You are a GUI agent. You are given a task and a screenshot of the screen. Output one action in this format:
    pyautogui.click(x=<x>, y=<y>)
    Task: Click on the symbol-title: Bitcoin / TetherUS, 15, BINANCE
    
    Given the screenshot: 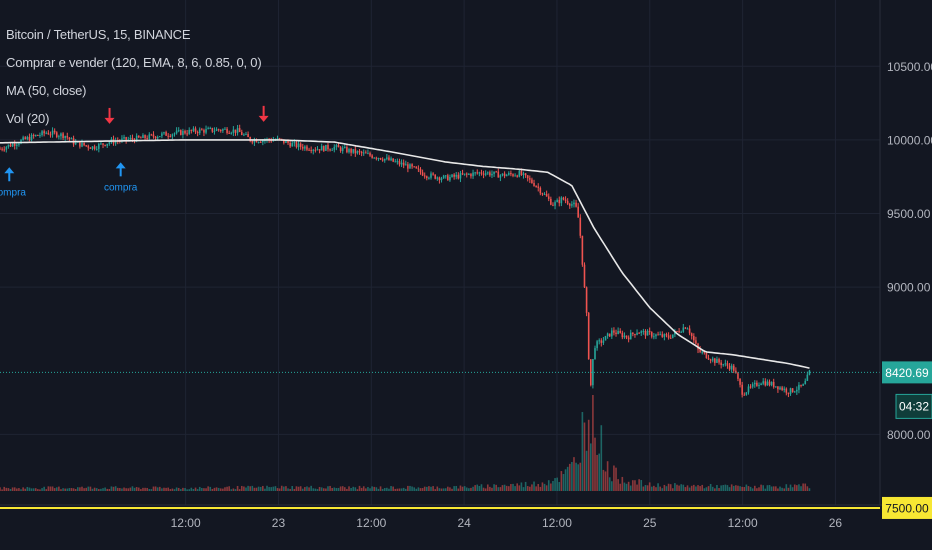 What is the action you would take?
    pyautogui.click(x=98, y=34)
    